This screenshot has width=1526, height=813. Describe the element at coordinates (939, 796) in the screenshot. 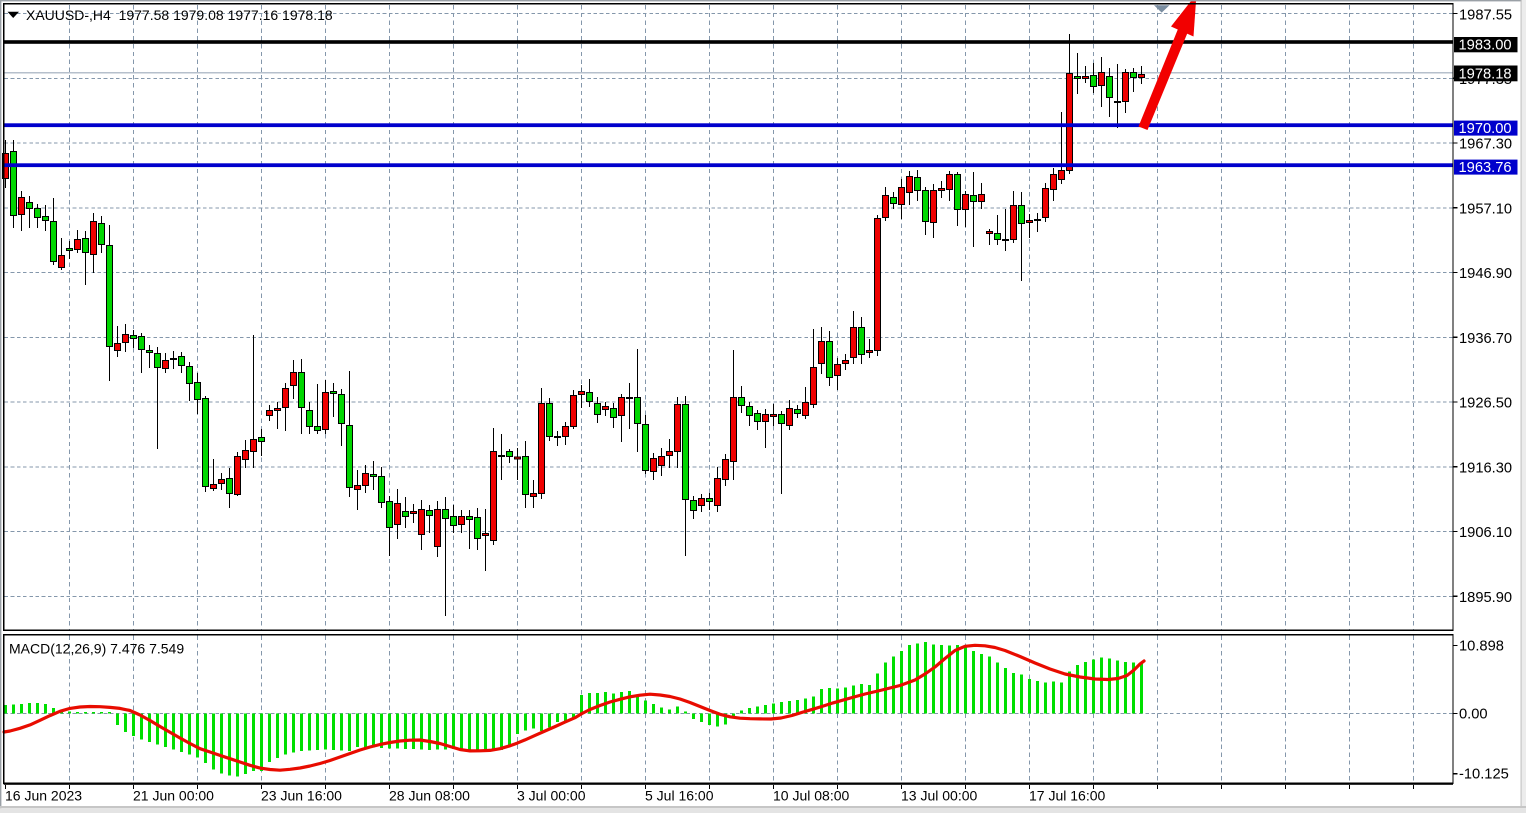

I see `svg-text: 13 Jul 00:00` at that location.